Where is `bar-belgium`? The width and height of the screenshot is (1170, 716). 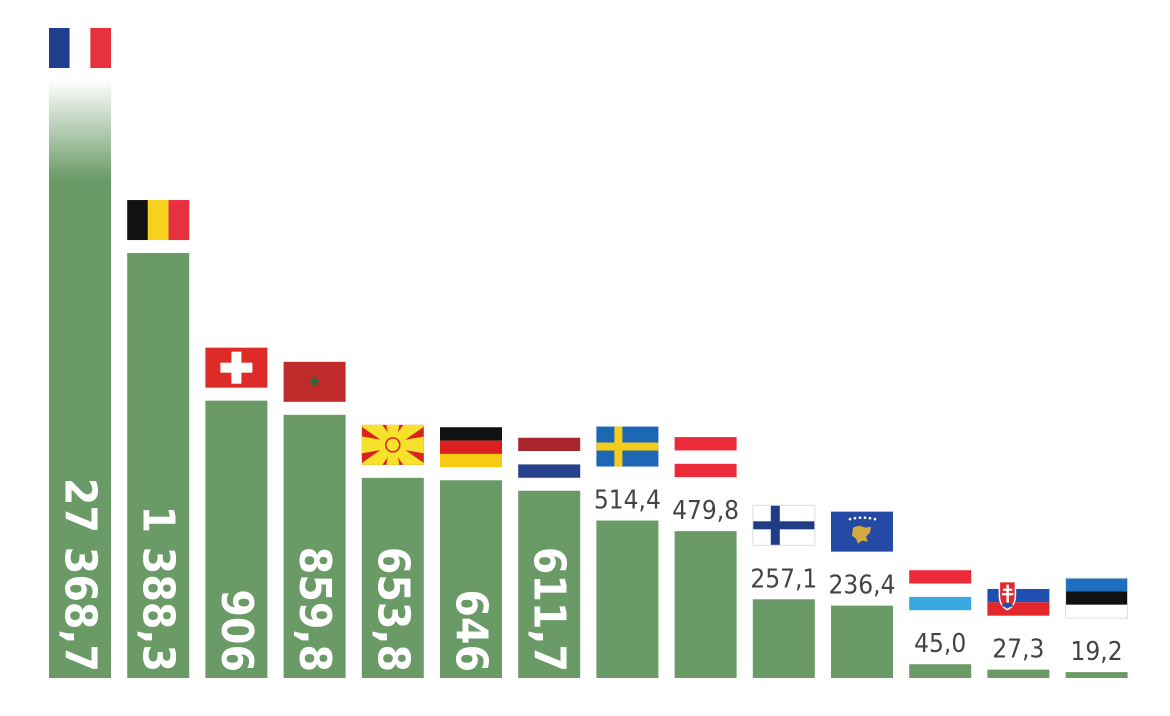 bar-belgium is located at coordinates (158, 465).